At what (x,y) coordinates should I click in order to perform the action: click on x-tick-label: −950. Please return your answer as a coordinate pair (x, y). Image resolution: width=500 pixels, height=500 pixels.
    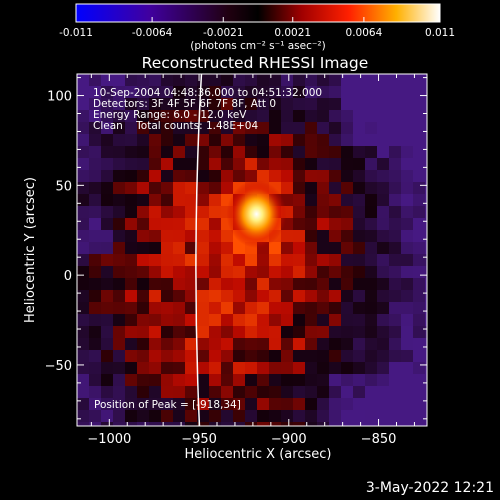
    Looking at the image, I should click on (199, 439).